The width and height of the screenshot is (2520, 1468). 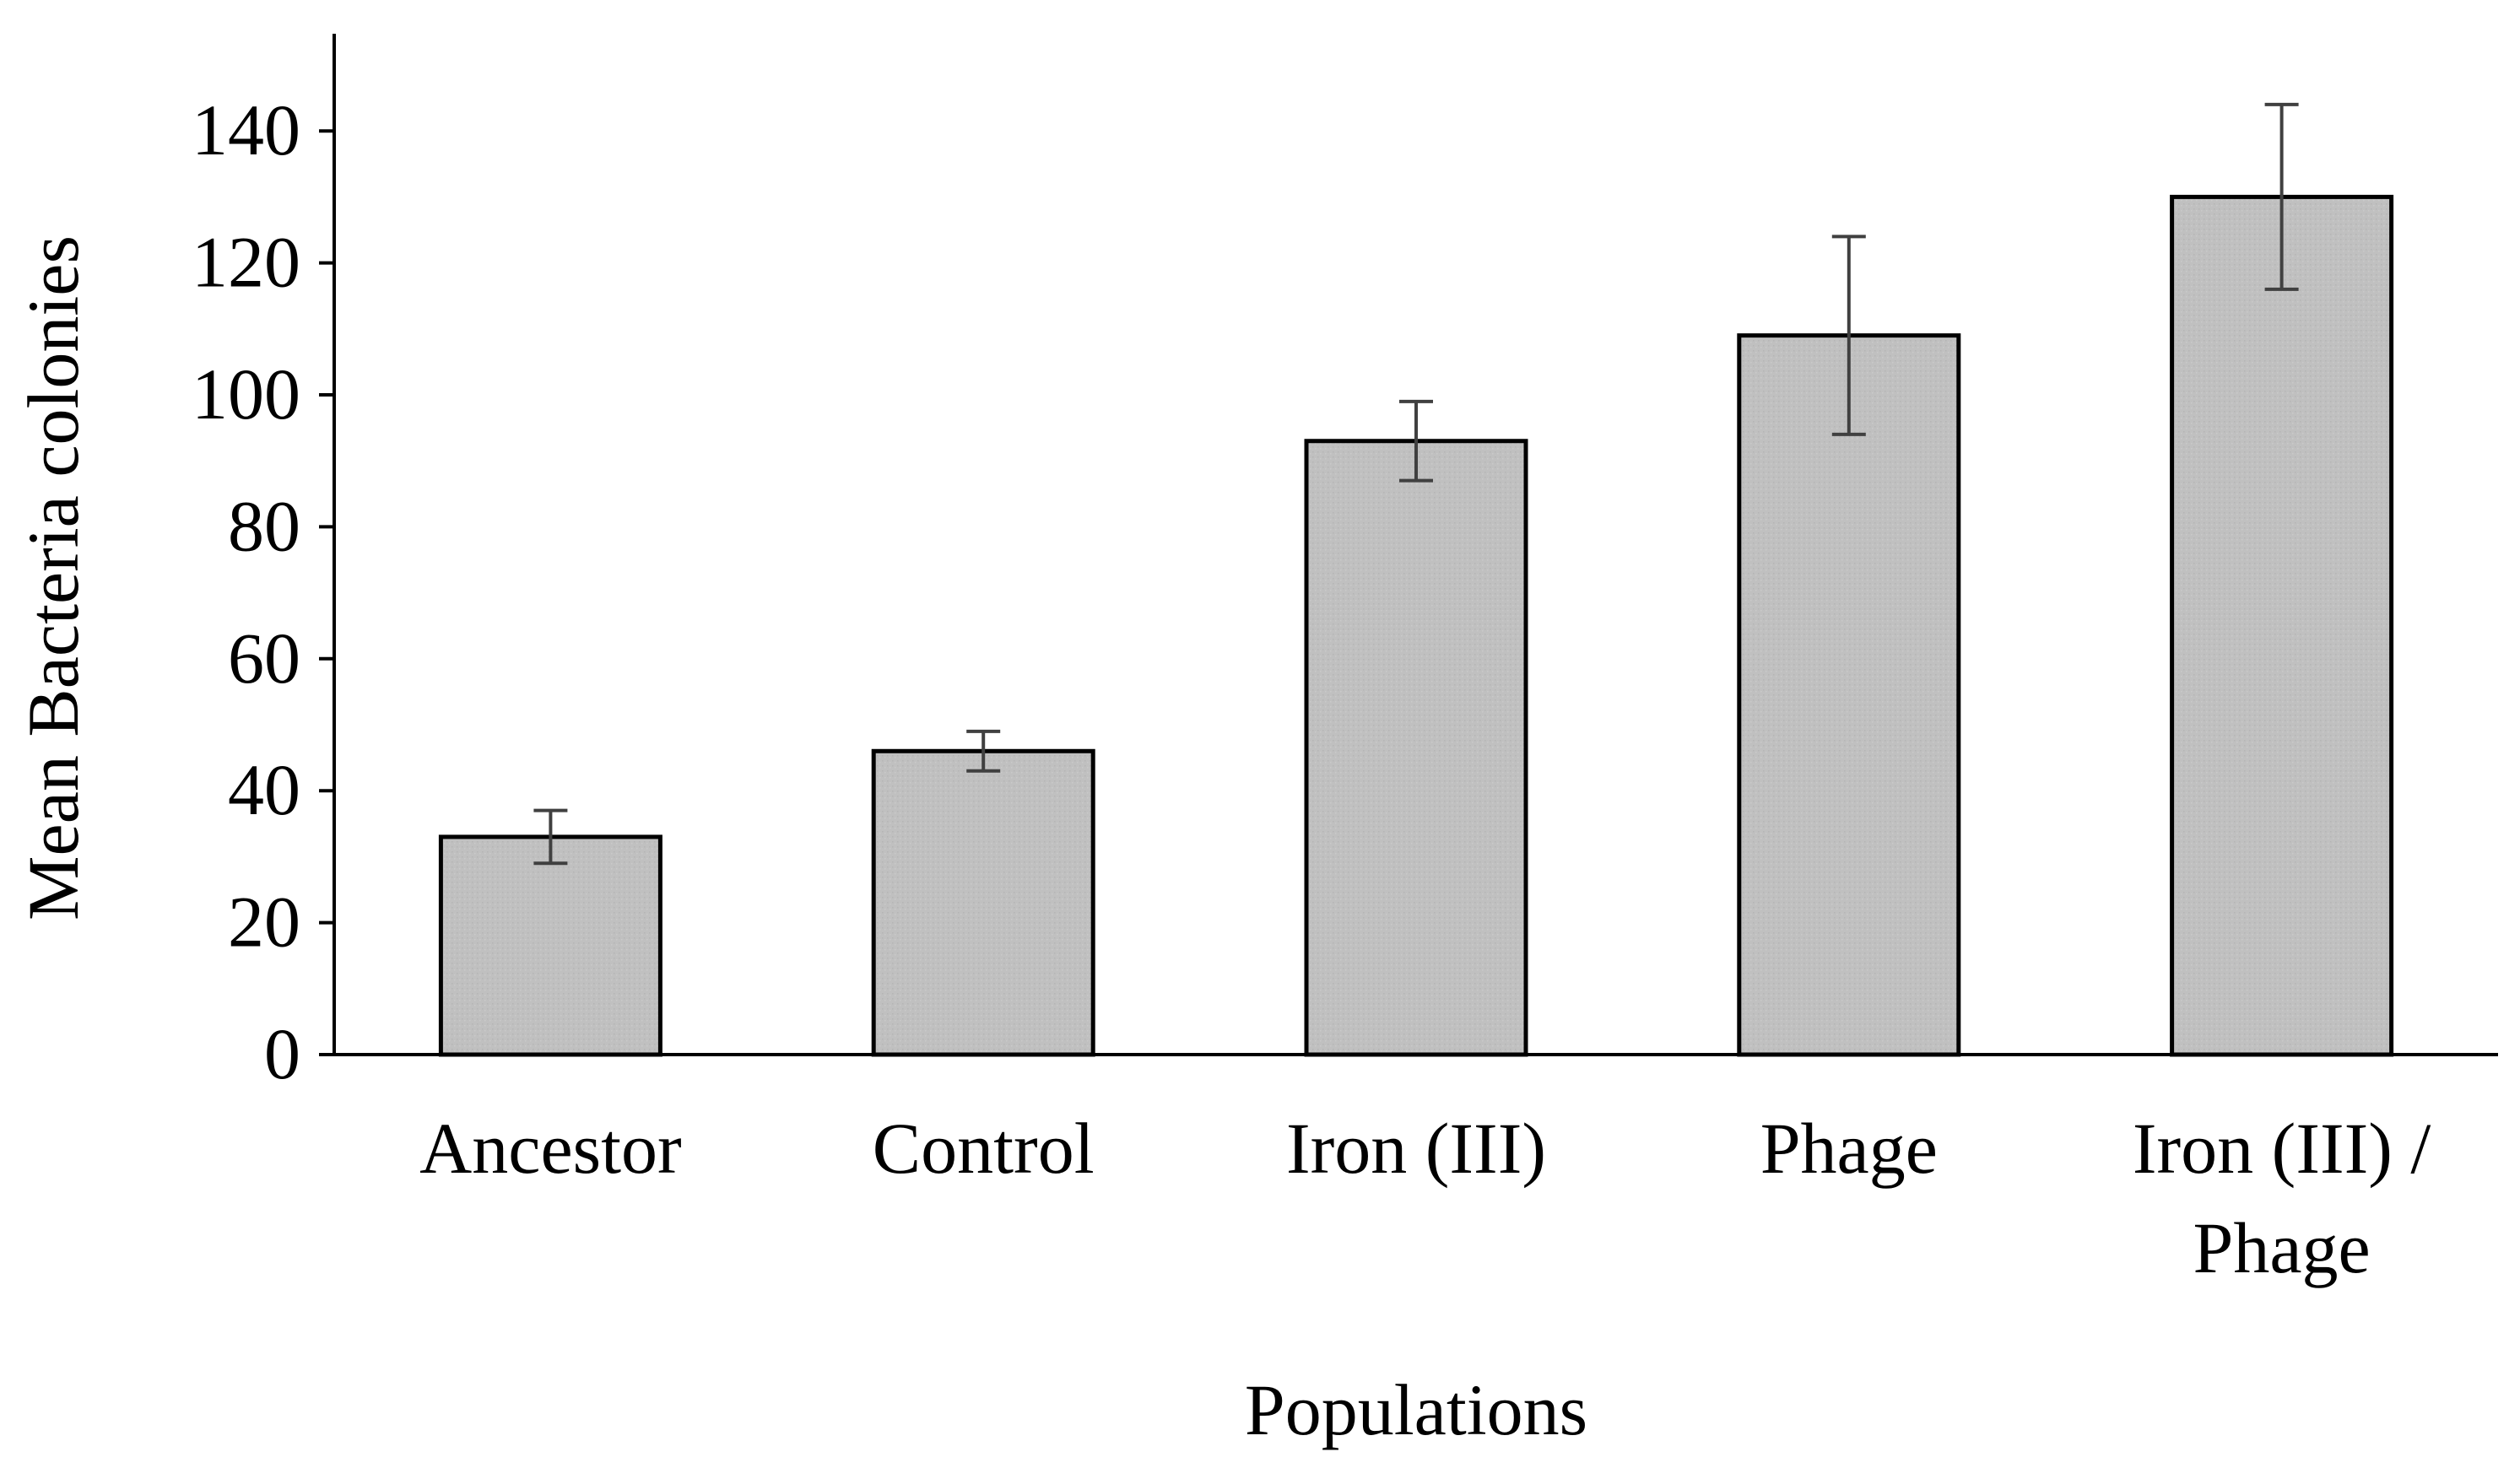 I want to click on y-axis-title: Mean Bacteria colonies, so click(x=53, y=577).